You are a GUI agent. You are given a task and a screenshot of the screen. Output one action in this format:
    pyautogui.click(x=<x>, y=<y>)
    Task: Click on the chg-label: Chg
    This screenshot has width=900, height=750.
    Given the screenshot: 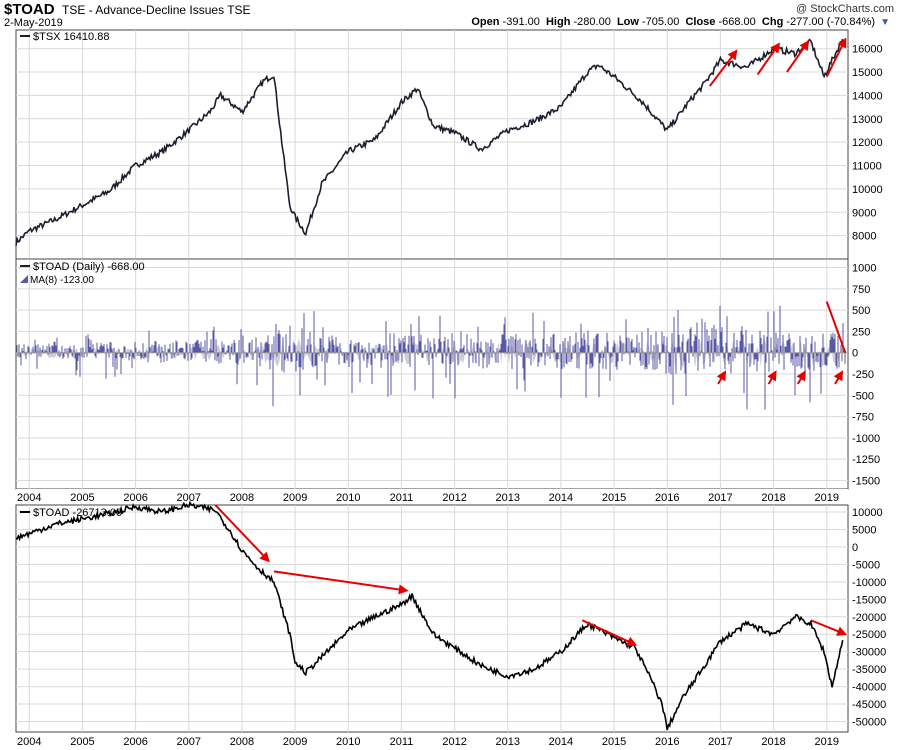 What is the action you would take?
    pyautogui.click(x=772, y=22)
    